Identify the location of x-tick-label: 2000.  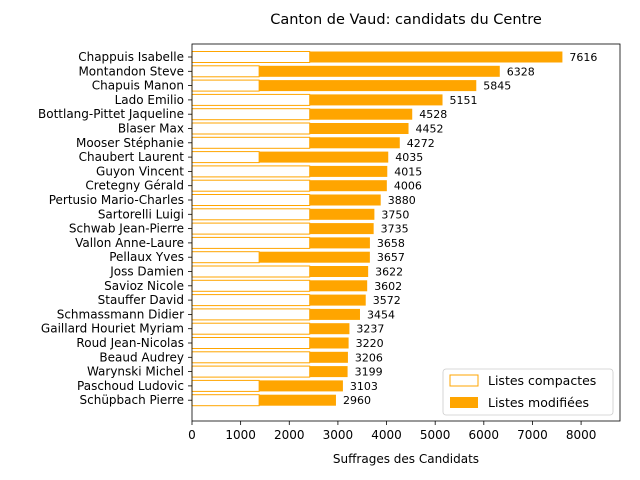
(289, 435).